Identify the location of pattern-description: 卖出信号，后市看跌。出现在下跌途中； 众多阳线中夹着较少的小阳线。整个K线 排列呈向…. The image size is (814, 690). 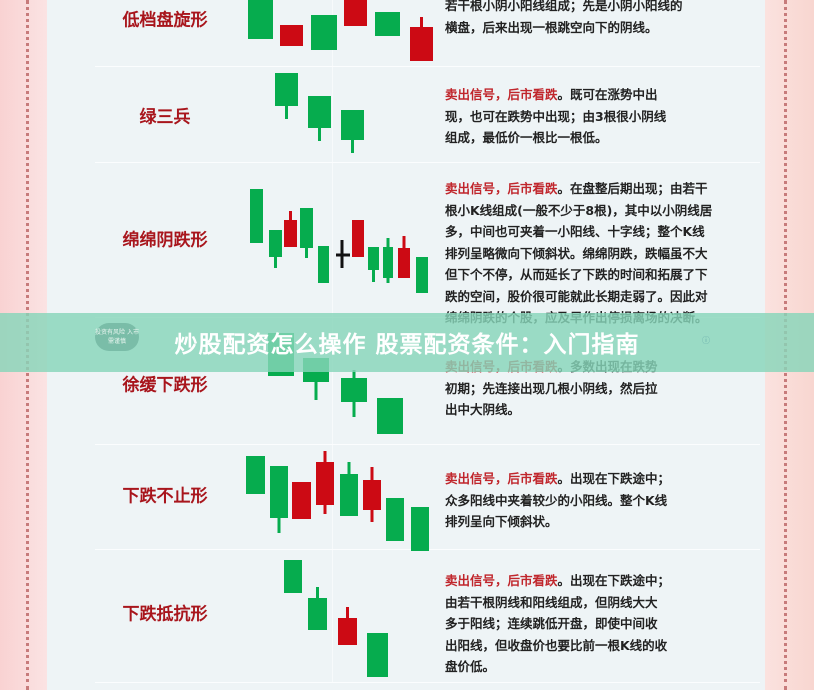
(590, 500).